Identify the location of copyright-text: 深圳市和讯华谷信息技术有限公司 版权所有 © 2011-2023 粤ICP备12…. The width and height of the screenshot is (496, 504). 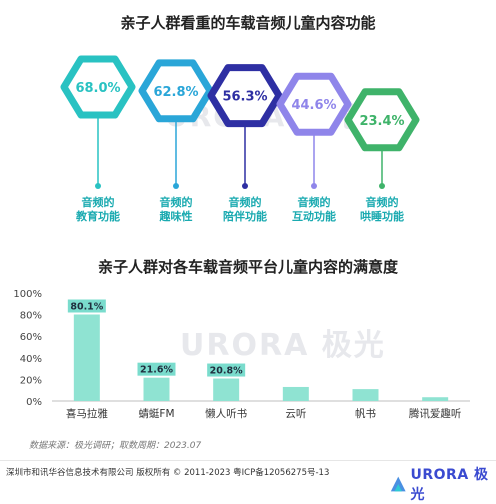
(168, 473).